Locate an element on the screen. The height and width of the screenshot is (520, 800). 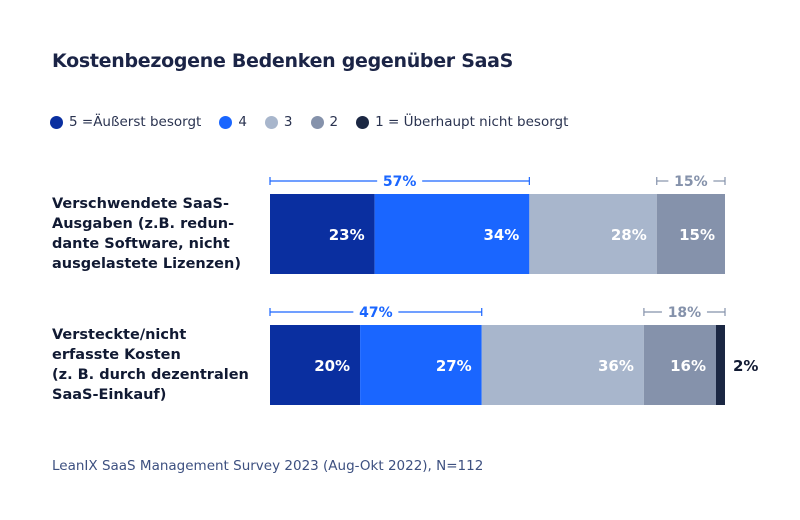
chart-title: Kostenbezogene Bedenken gegenüber SaaS is located at coordinates (283, 61).